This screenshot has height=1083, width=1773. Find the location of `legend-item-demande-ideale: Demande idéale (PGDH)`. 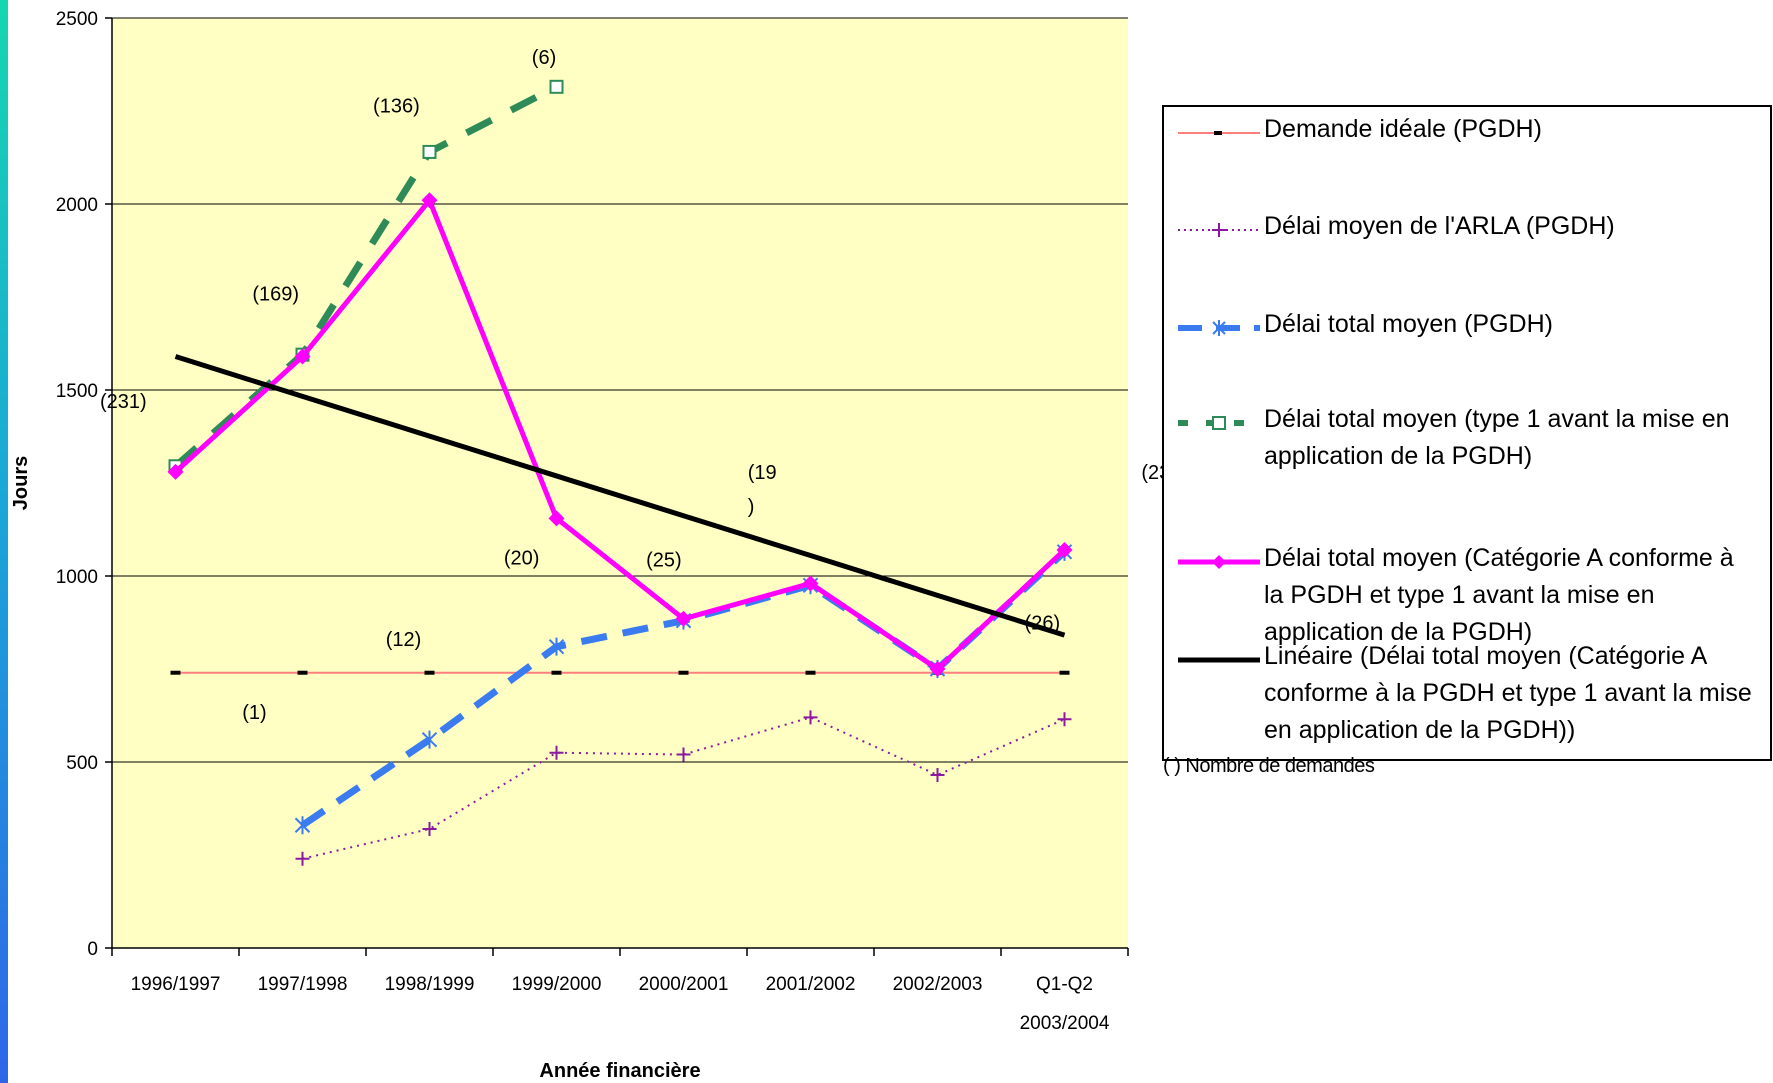

legend-item-demande-ideale: Demande idéale (PGDH) is located at coordinates (1467, 129).